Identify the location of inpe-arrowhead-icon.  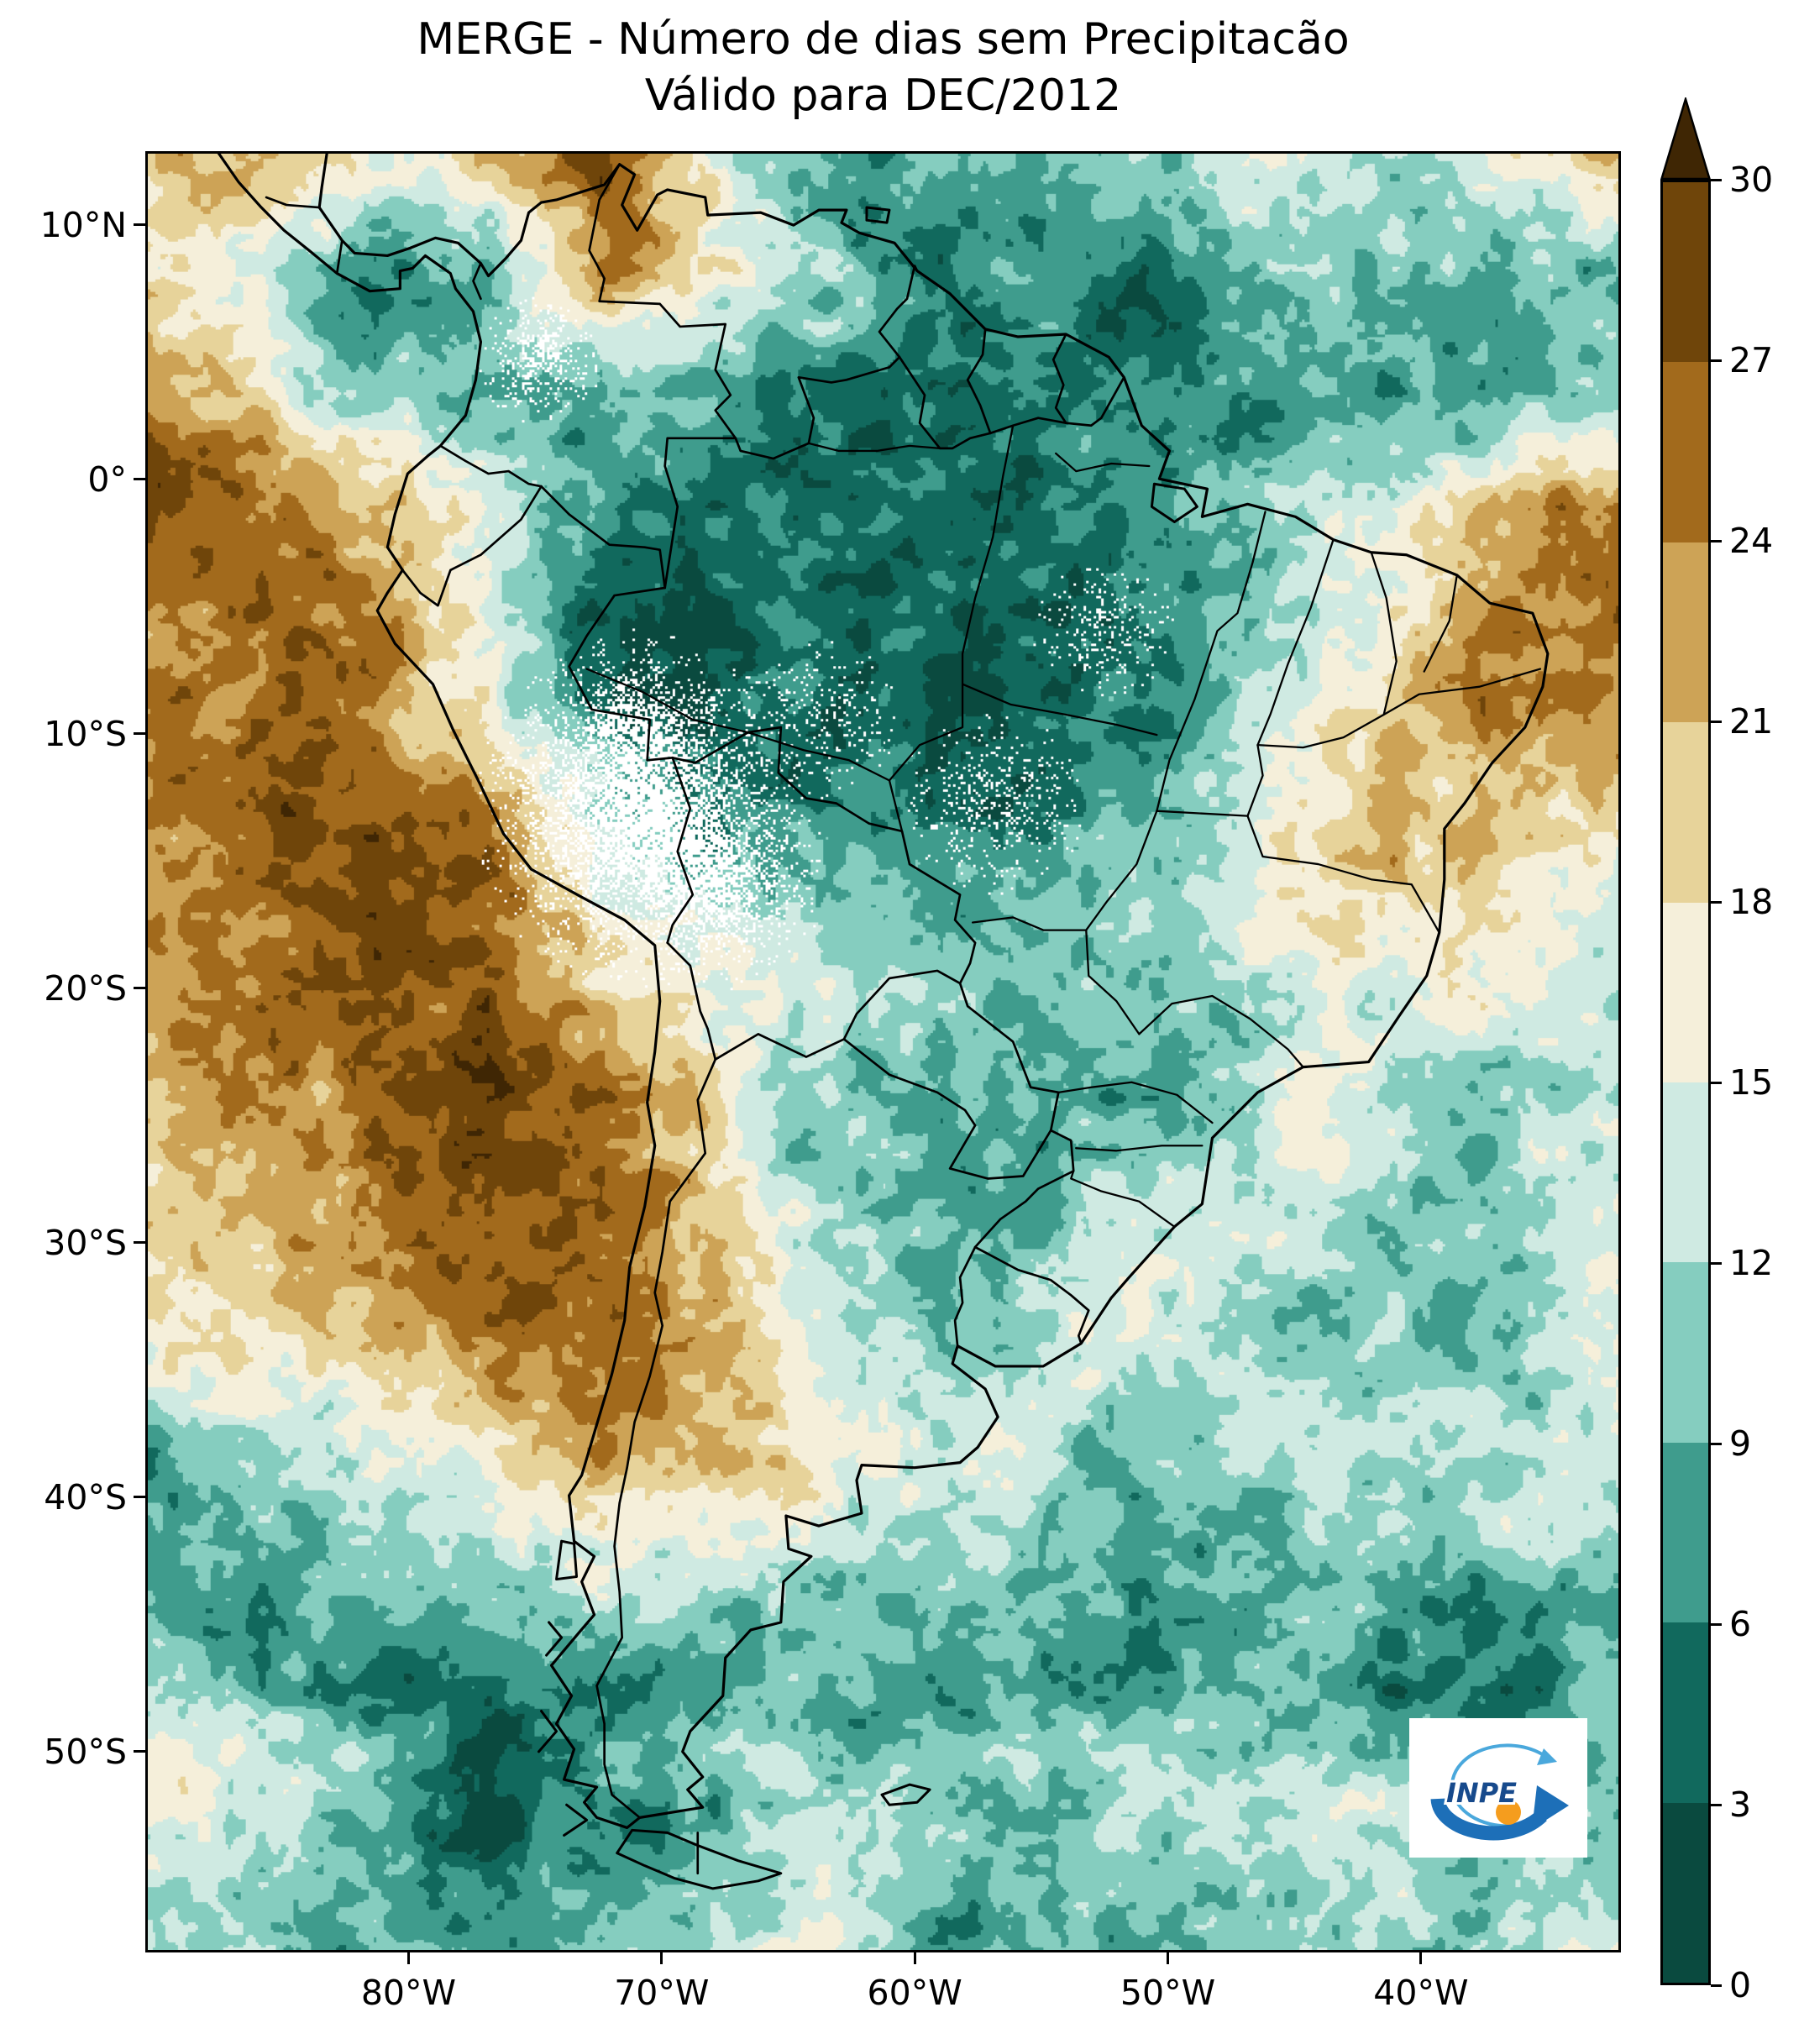
(1550, 1807).